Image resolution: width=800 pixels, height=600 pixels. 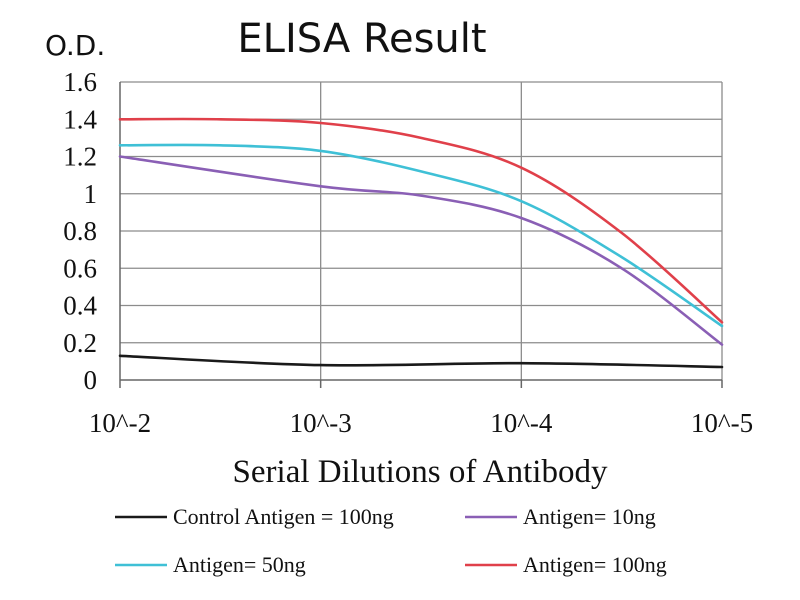 What do you see at coordinates (595, 564) in the screenshot?
I see `legend-label: Antigen= 100ng` at bounding box center [595, 564].